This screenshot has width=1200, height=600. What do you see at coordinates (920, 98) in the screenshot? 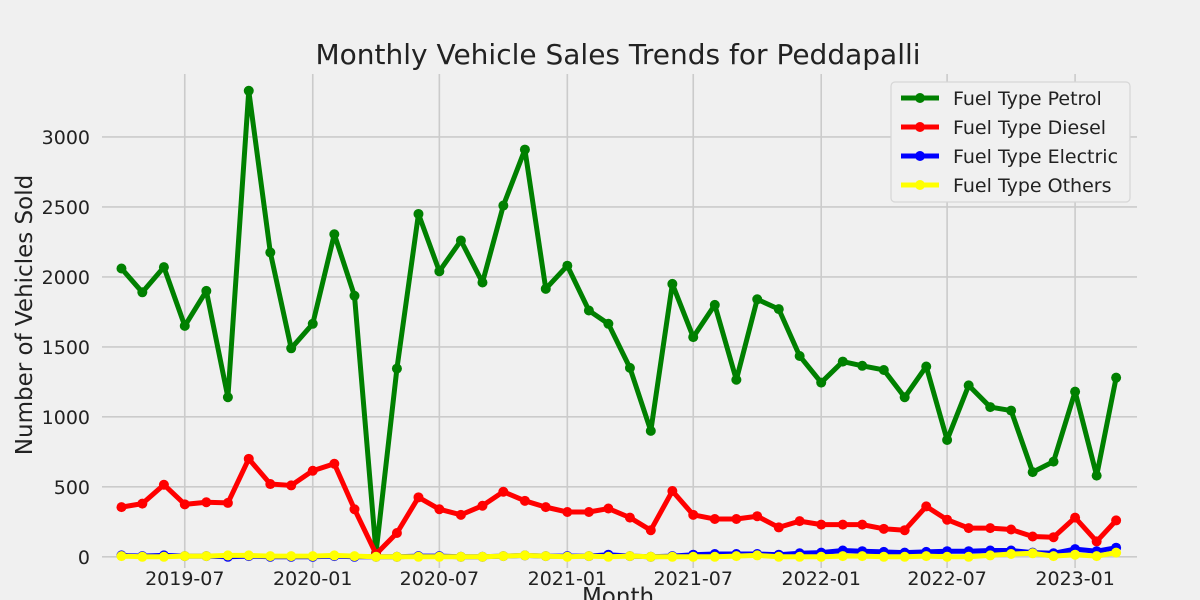
I see `legend-marker` at bounding box center [920, 98].